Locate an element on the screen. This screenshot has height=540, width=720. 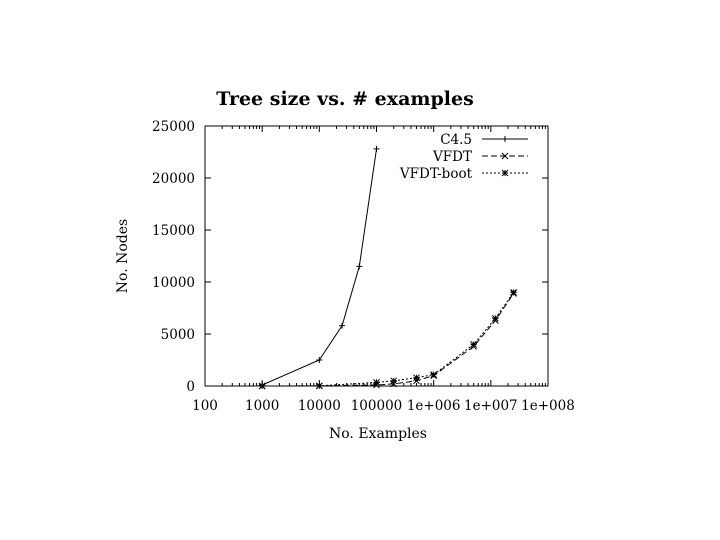
x-tick-label: 1000 is located at coordinates (262, 406).